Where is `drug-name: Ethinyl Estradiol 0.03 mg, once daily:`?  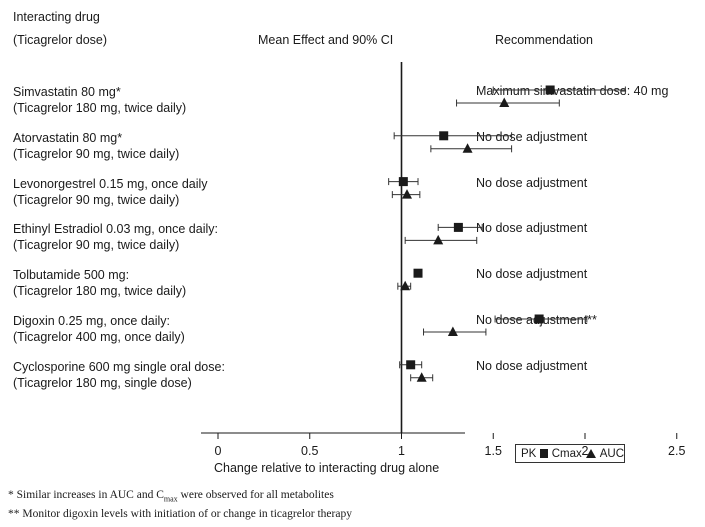 drug-name: Ethinyl Estradiol 0.03 mg, once daily: is located at coordinates (115, 229).